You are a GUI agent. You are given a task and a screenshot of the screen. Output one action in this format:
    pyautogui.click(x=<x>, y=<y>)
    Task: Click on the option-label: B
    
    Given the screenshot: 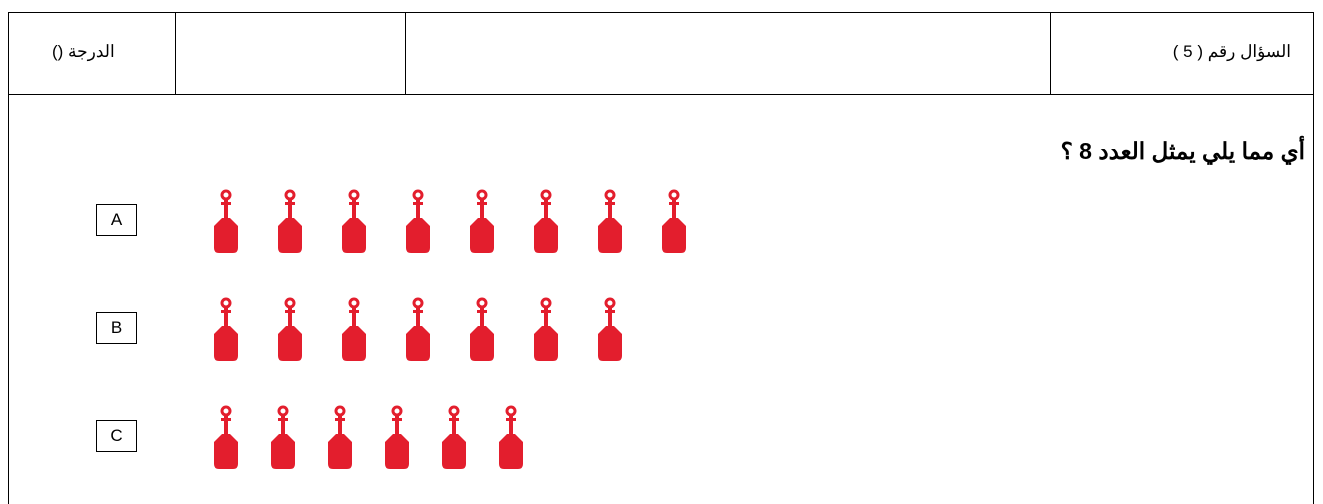 What is the action you would take?
    pyautogui.click(x=116, y=328)
    